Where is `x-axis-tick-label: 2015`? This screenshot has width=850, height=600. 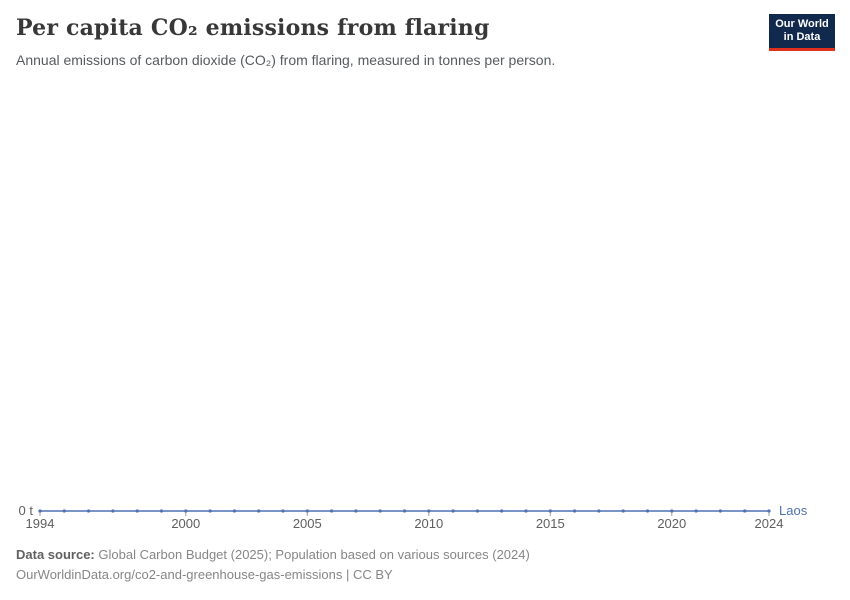
x-axis-tick-label: 2015 is located at coordinates (550, 523).